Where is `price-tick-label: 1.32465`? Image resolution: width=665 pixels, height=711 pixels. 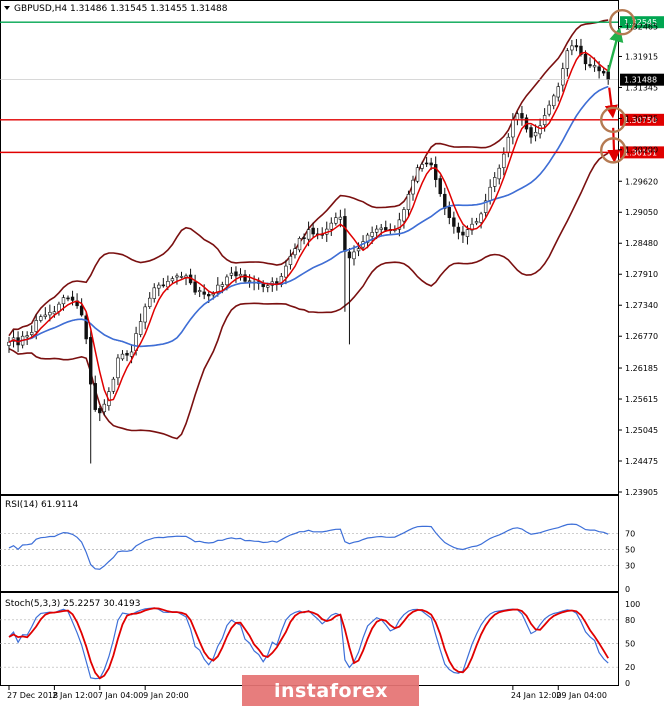 price-tick-label: 1.32465 is located at coordinates (641, 27).